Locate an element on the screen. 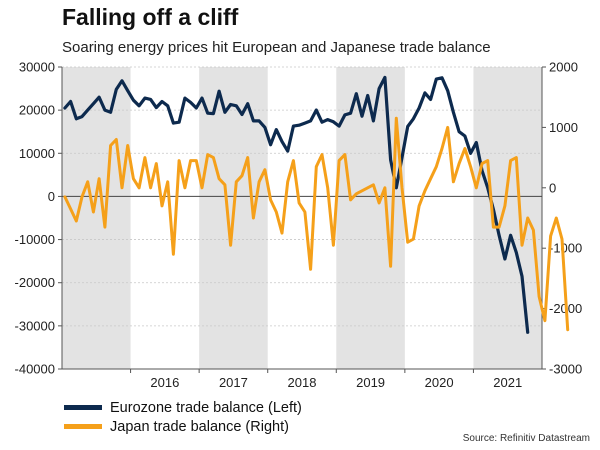 This screenshot has height=450, width=600. x-tick-label-2021: 2021 is located at coordinates (507, 382).